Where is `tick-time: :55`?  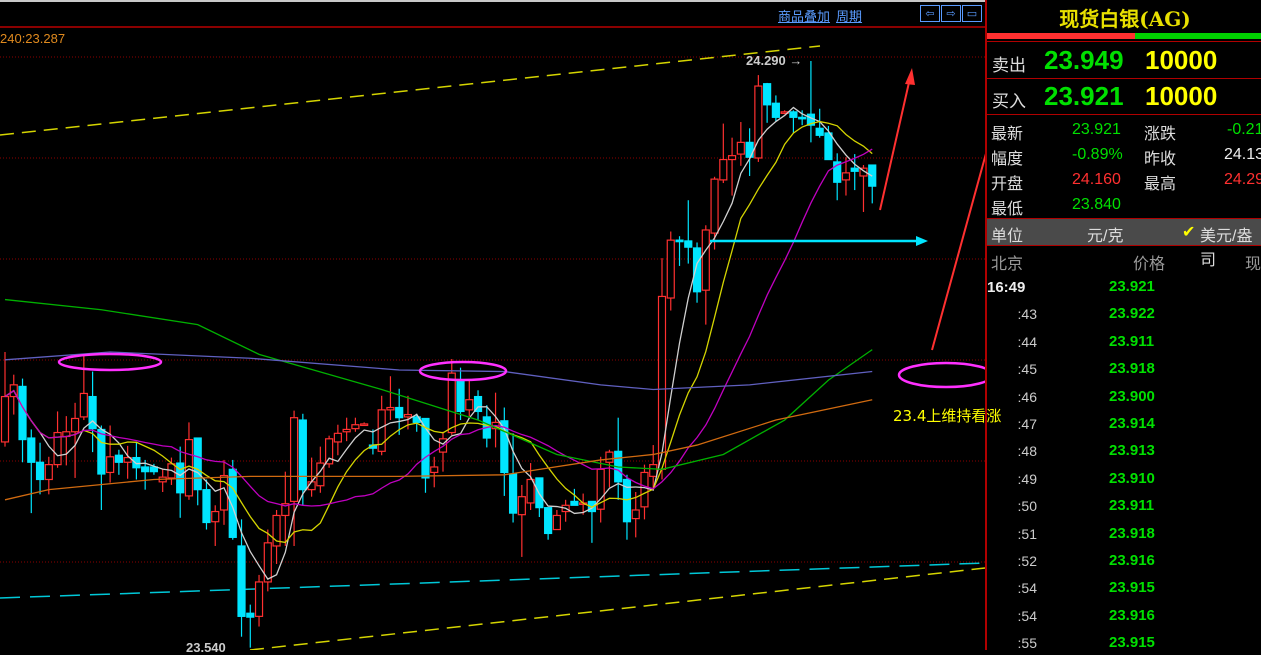 tick-time: :55 is located at coordinates (1027, 642).